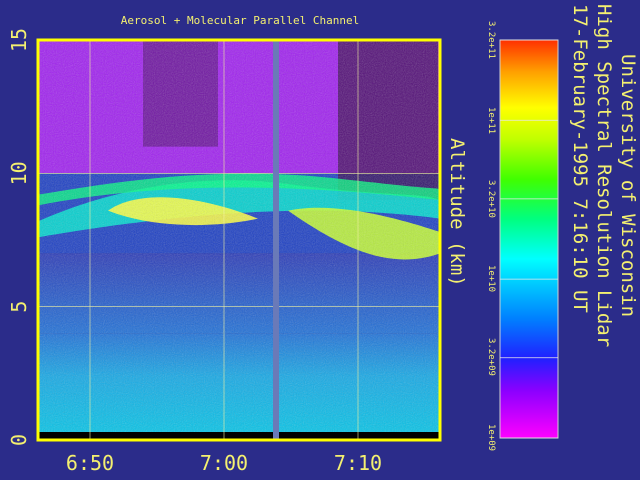 Image resolution: width=640 pixels, height=480 pixels. I want to click on x-tick-label: 7:00, so click(224, 463).